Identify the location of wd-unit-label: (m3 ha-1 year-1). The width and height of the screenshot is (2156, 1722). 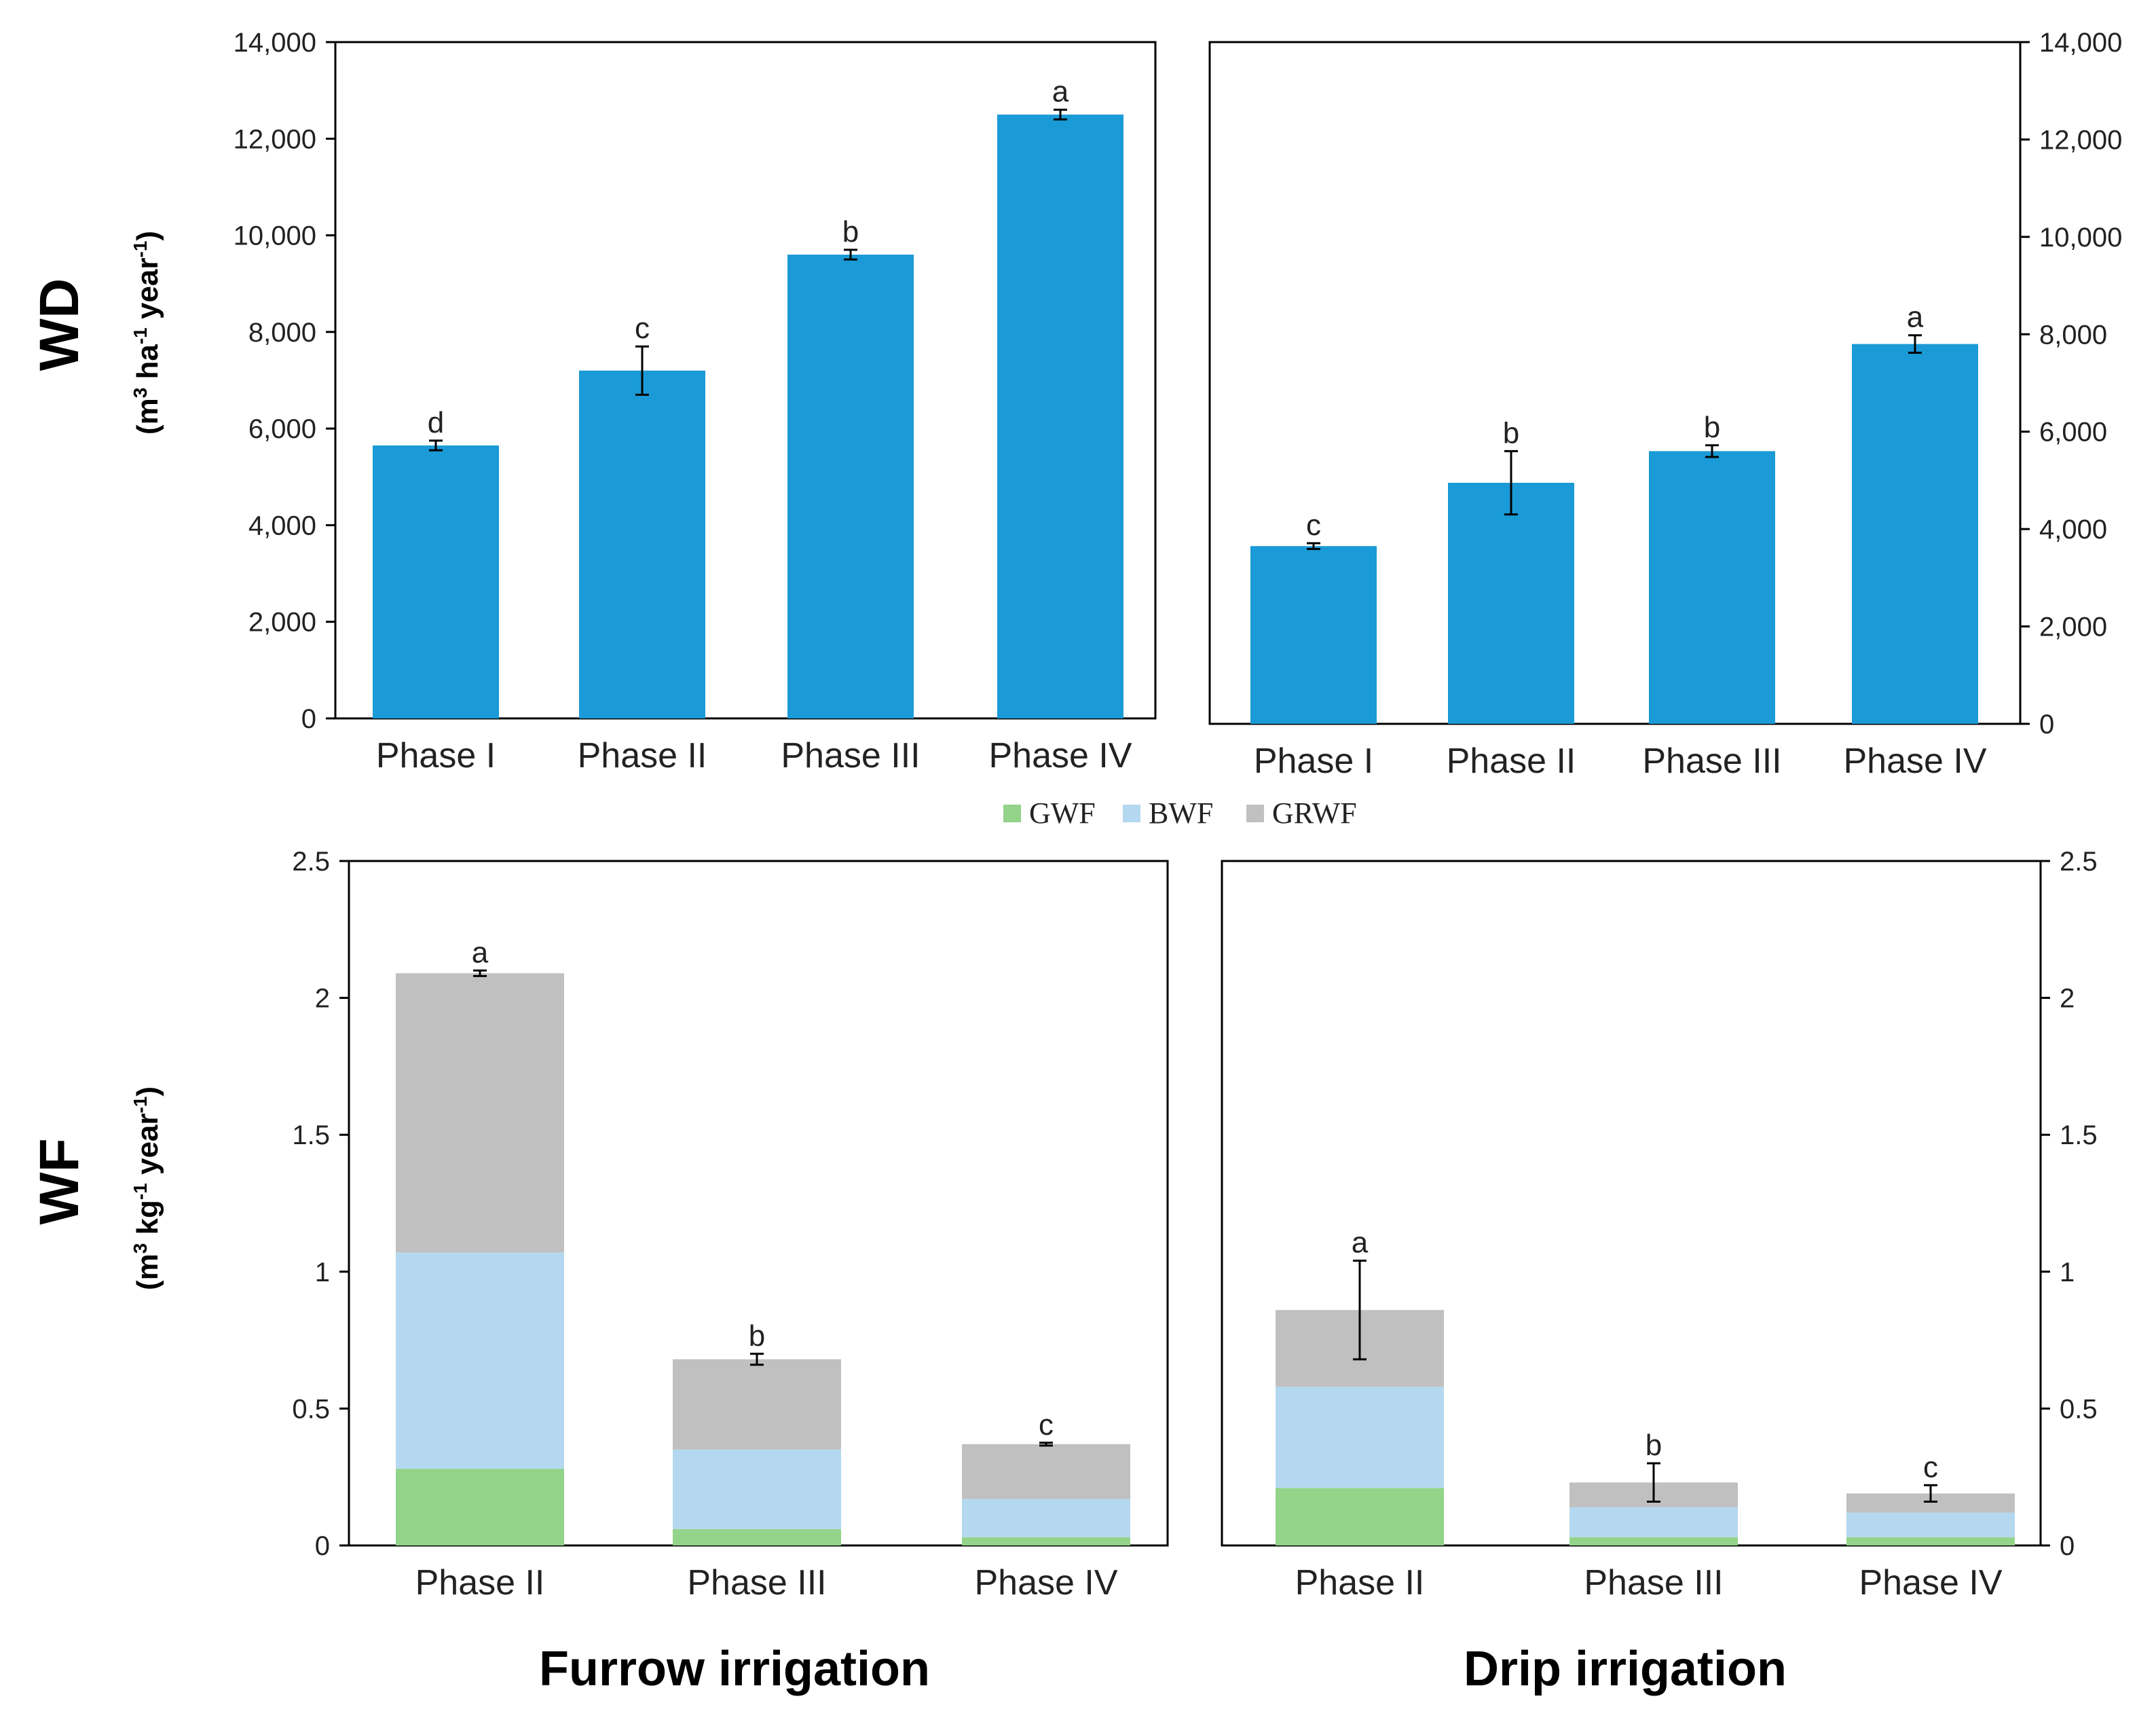
(147, 333).